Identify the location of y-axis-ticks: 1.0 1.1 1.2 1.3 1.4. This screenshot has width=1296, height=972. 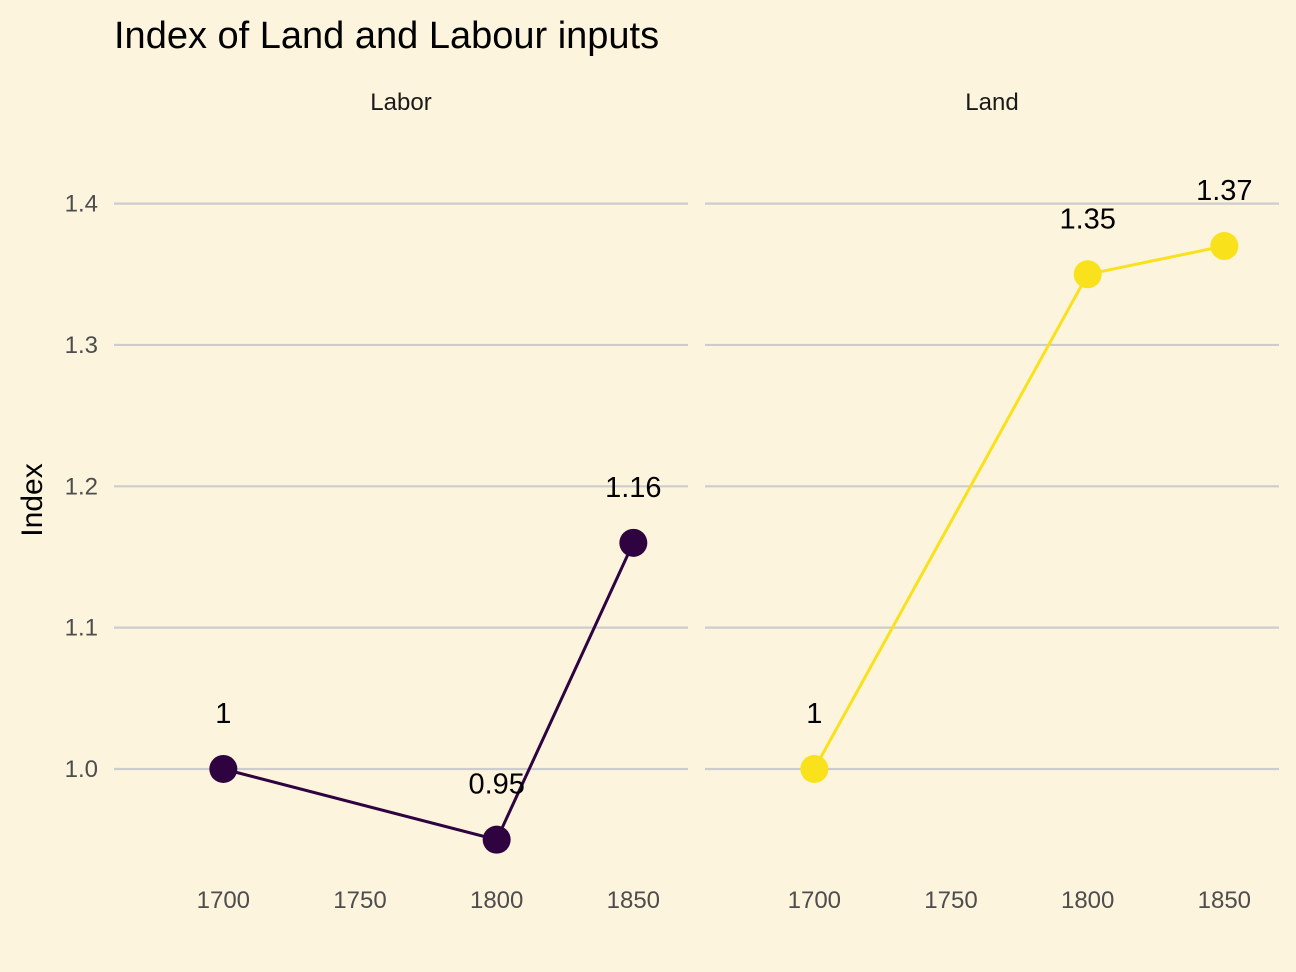
(81, 487).